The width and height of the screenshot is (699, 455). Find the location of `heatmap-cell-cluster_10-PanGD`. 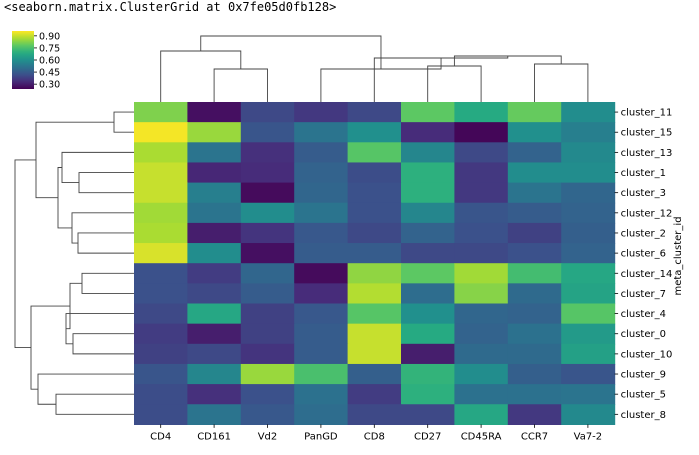

heatmap-cell-cluster_10-PanGD is located at coordinates (321, 354).